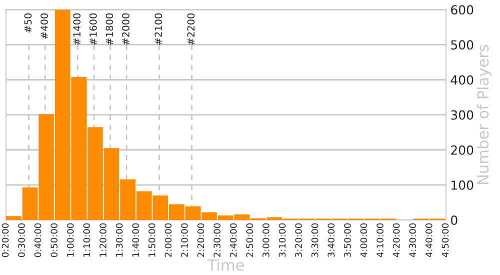  I want to click on x-tick-label: 1:30:00, so click(119, 240).